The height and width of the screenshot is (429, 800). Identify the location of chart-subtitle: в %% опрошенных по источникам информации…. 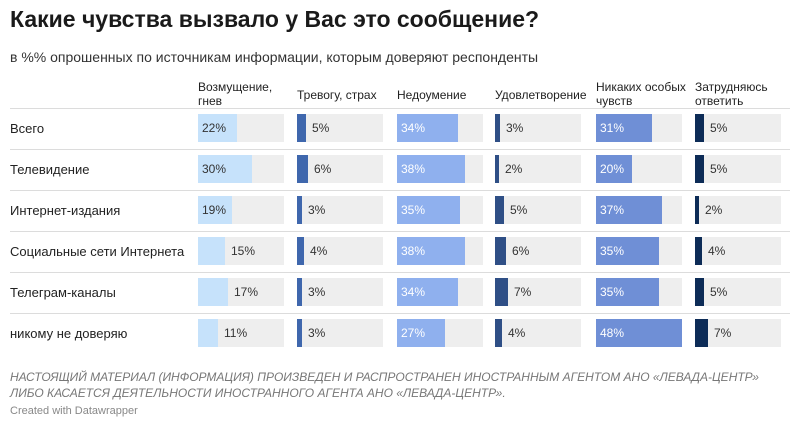
(274, 57).